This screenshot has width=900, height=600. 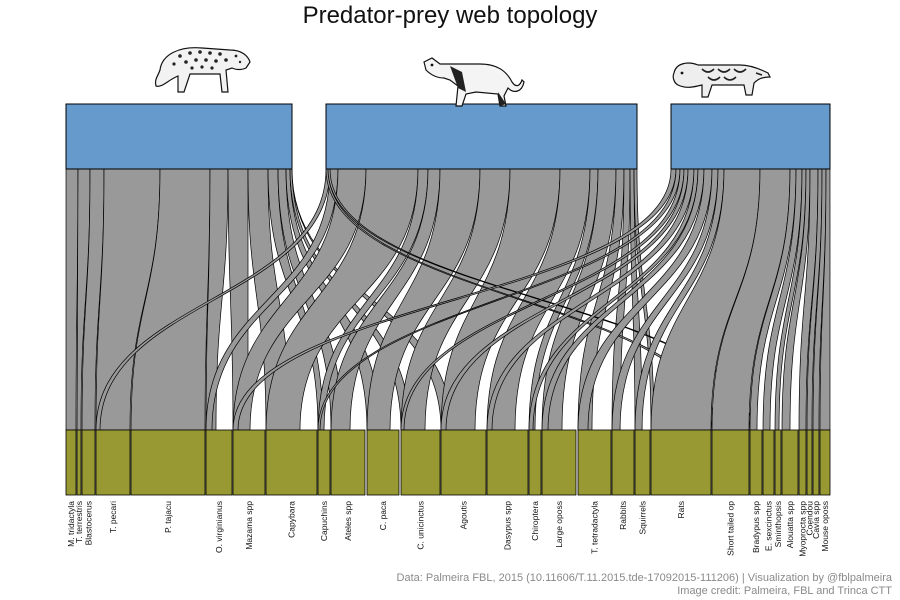 What do you see at coordinates (72, 299) in the screenshot?
I see `interaction-link` at bounding box center [72, 299].